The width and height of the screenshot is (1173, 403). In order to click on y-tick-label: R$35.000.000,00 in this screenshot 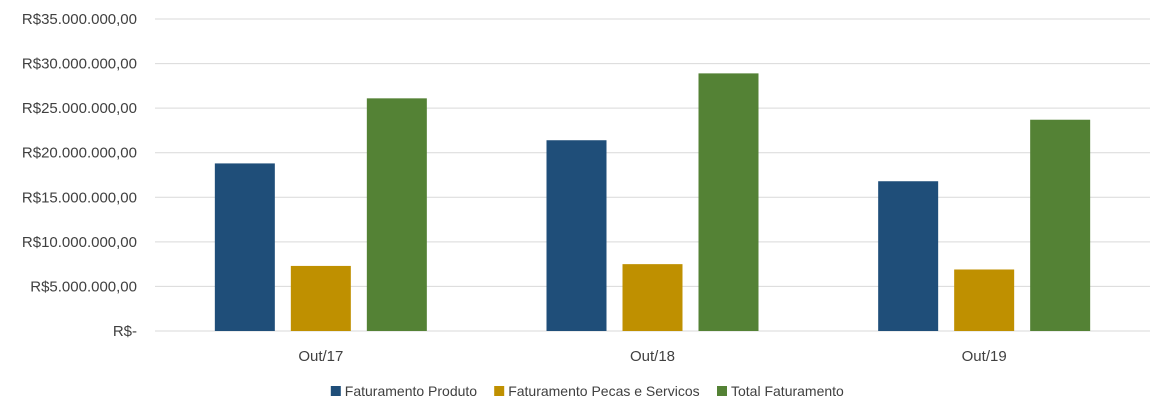, I will do `click(79, 19)`.